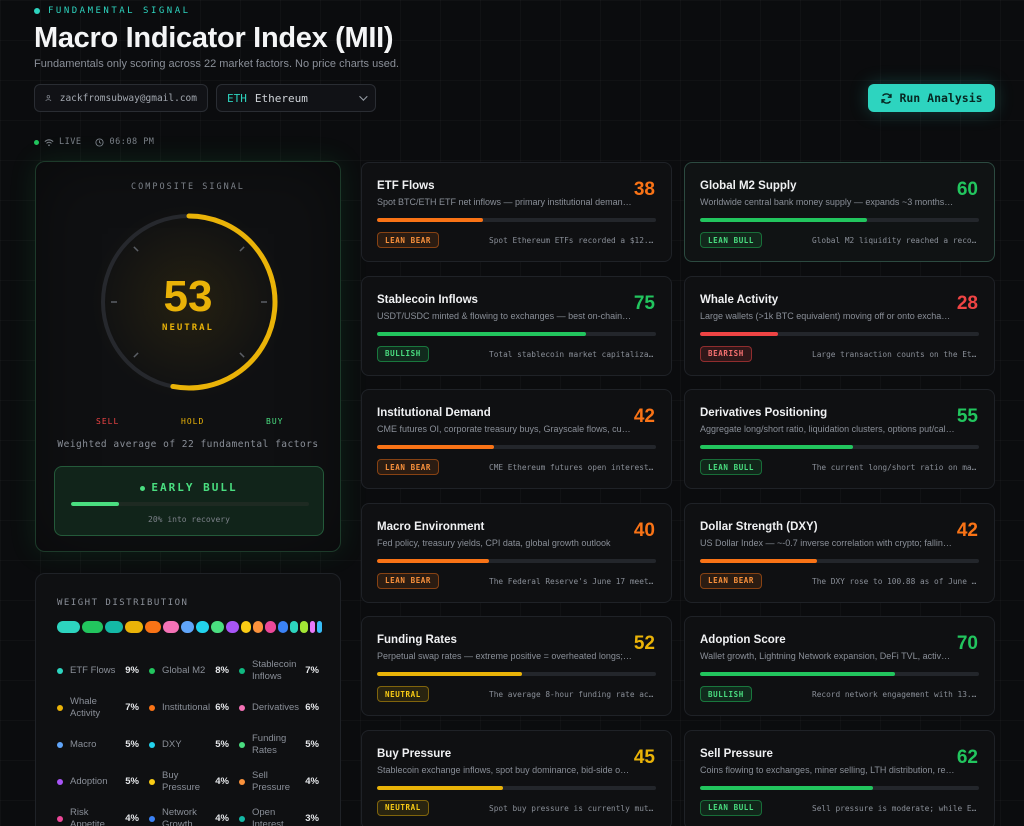 The image size is (1024, 826). I want to click on factor-badge: LEAN BULL, so click(731, 240).